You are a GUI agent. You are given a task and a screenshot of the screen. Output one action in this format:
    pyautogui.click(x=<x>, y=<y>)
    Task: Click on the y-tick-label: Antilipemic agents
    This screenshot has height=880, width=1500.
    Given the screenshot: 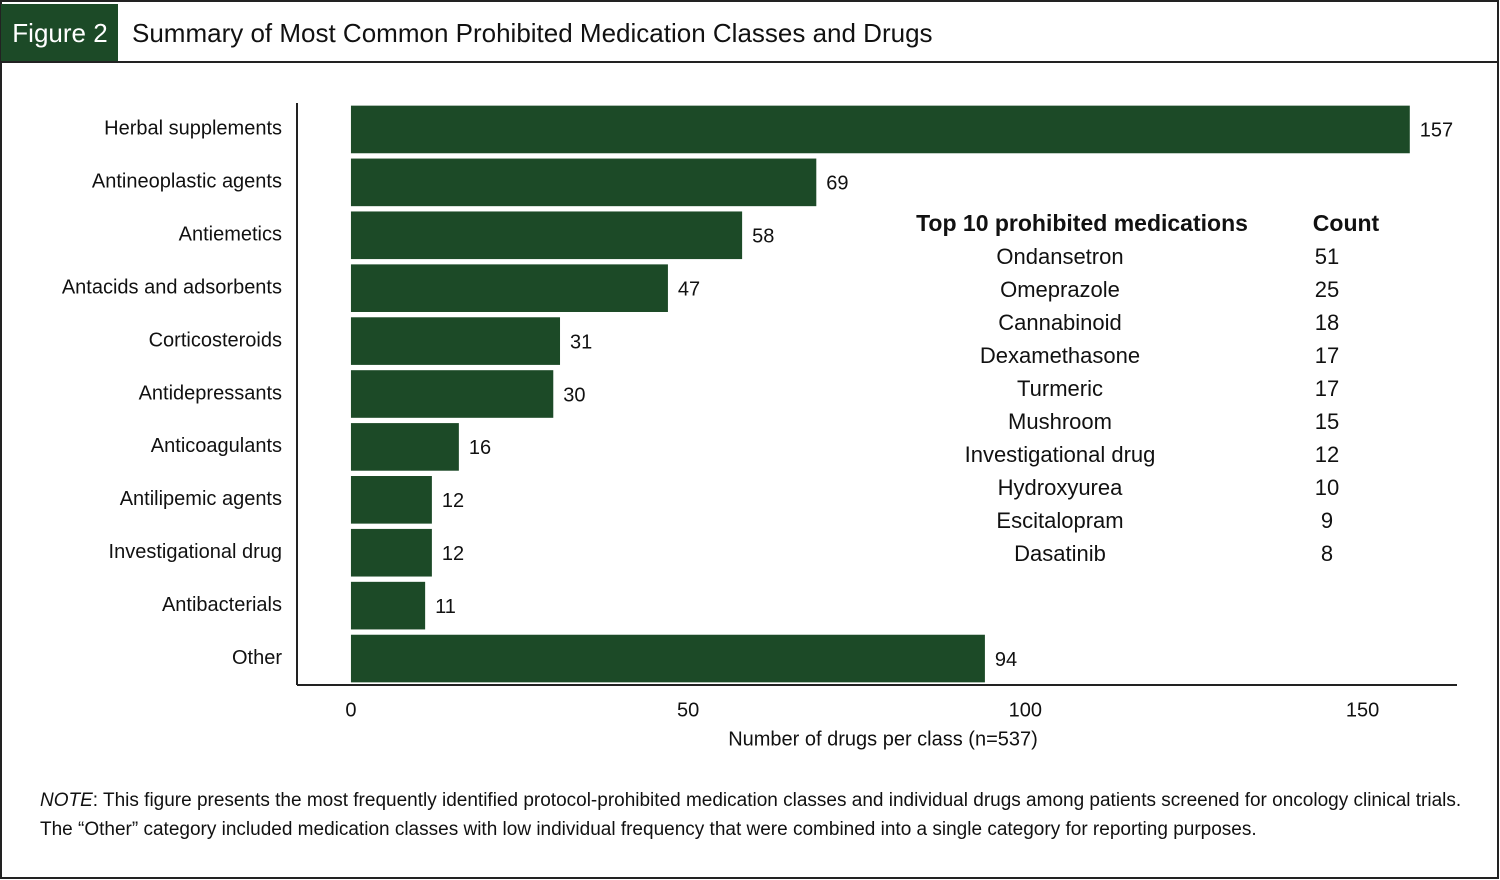 What is the action you would take?
    pyautogui.click(x=201, y=499)
    